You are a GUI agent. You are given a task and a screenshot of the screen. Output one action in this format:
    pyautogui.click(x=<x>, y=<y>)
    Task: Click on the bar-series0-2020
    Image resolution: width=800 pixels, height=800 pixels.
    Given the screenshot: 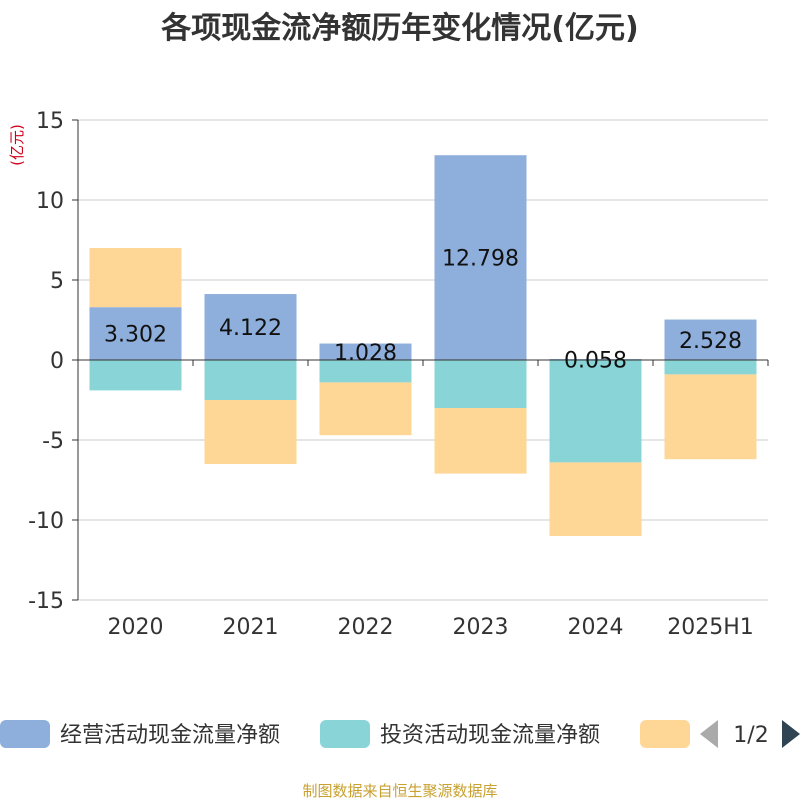 What is the action you would take?
    pyautogui.click(x=135, y=333)
    